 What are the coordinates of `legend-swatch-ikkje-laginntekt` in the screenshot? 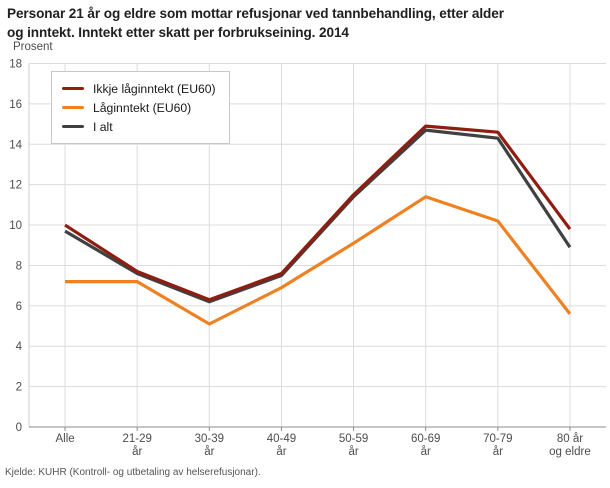 It's located at (73, 88).